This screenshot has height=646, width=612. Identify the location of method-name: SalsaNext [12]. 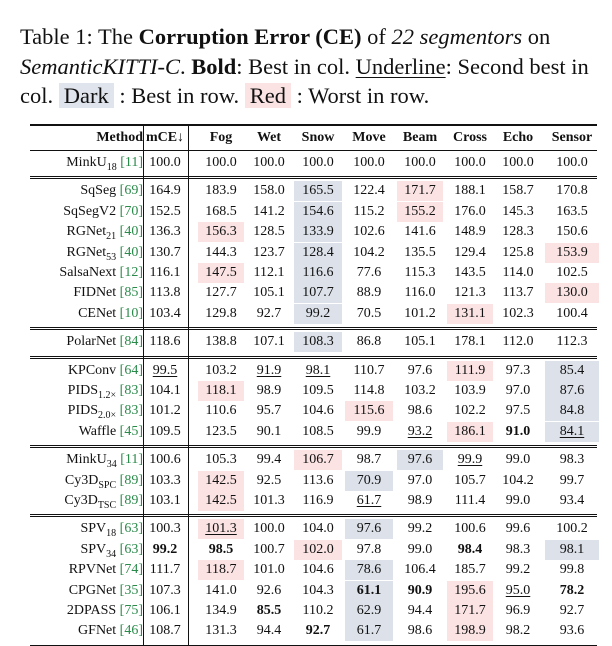
(101, 272).